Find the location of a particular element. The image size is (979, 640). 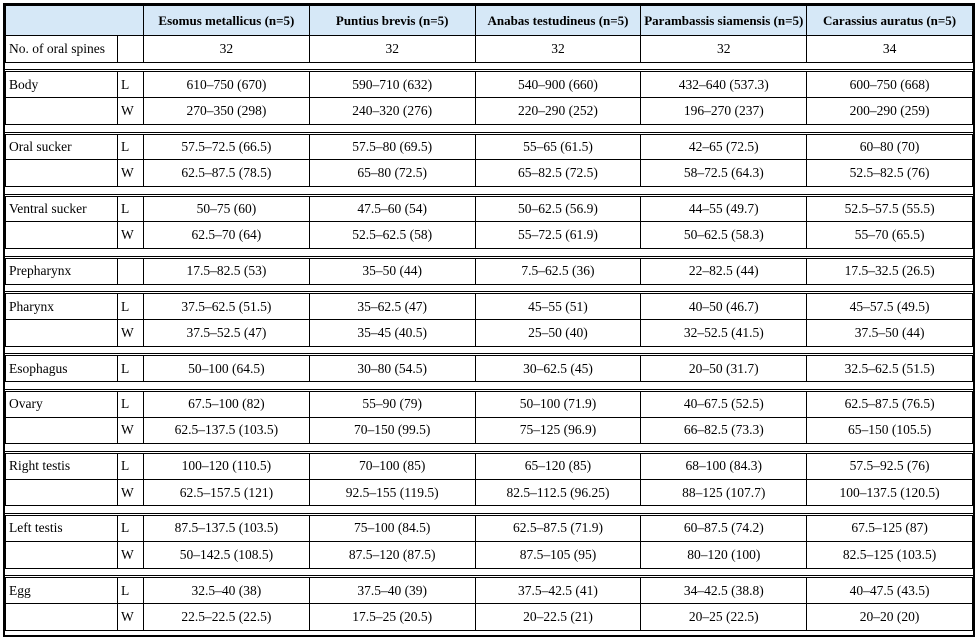

measurement-value-cell: 20–22.5 (21) is located at coordinates (558, 617).